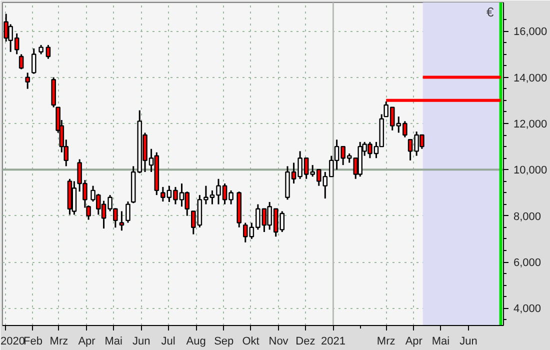 The image size is (550, 350). I want to click on y-tick-label: 8,000, so click(528, 216).